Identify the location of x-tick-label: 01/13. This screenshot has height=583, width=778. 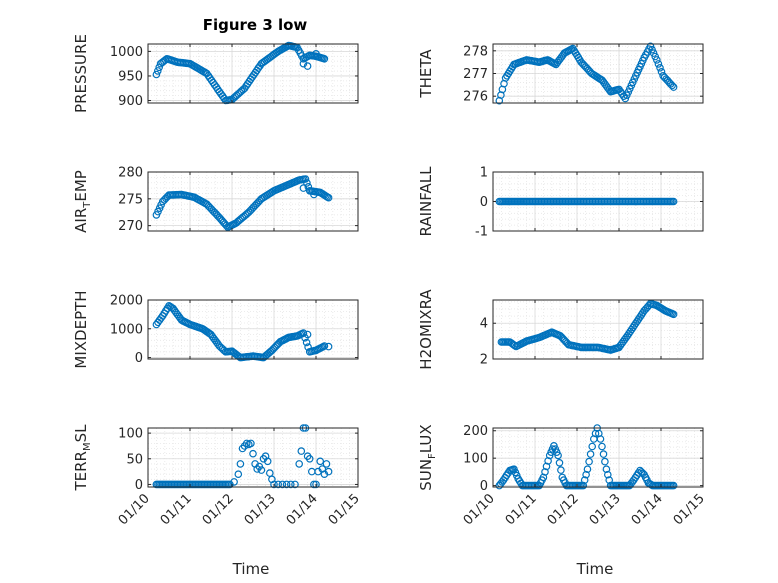
(260, 509).